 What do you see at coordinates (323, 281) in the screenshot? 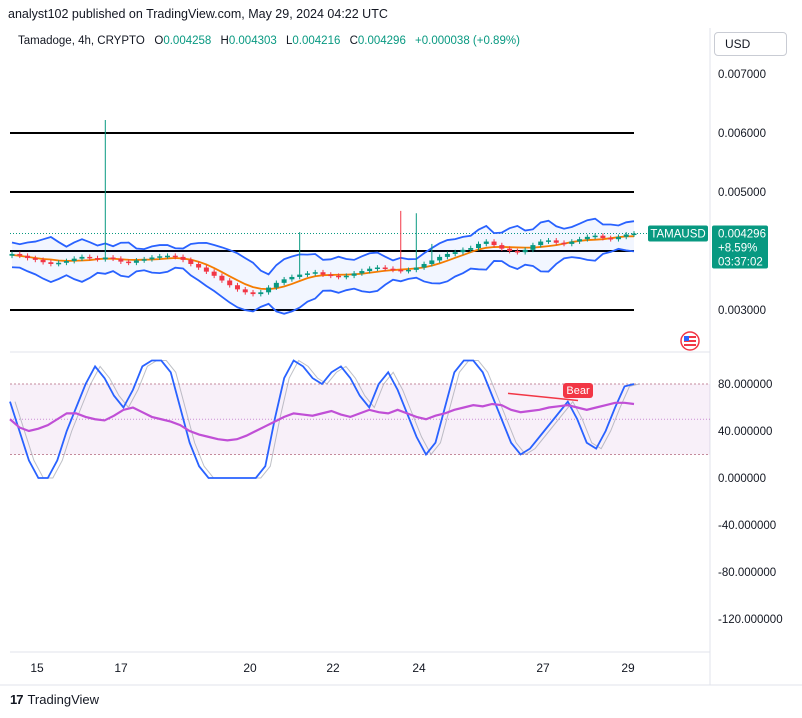
I see `bb-lower-line` at bounding box center [323, 281].